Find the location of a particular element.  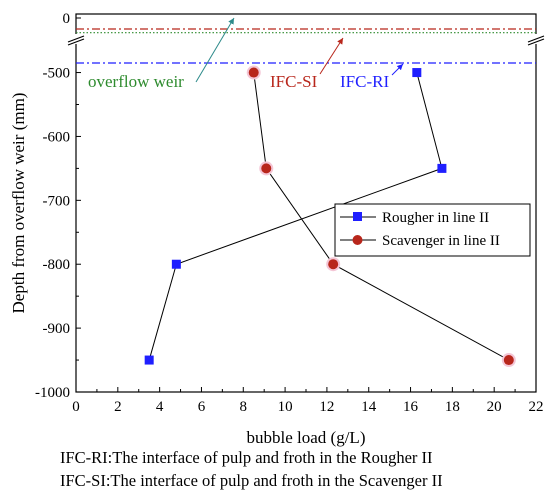

x-tick-label: 12 is located at coordinates (326, 407).